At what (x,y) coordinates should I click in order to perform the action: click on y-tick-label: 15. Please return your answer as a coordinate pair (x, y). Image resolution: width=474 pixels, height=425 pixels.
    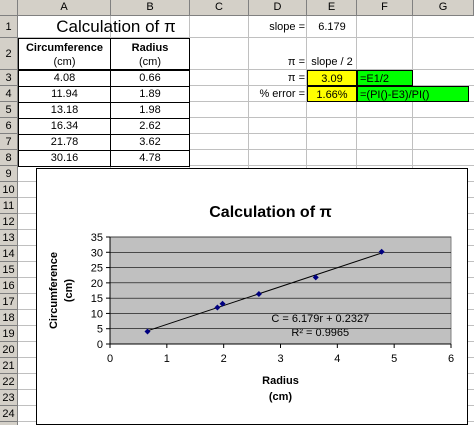
    Looking at the image, I should click on (97, 299).